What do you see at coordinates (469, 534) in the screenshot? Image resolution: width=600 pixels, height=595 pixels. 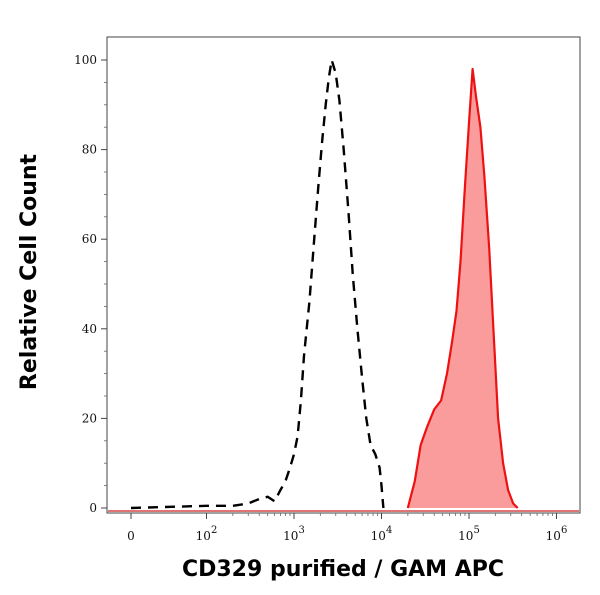 I see `x-tick-label: 10⁵` at bounding box center [469, 534].